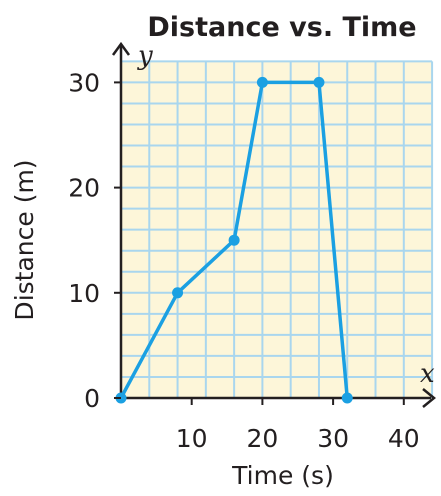 This screenshot has height=496, width=441. I want to click on y-axis-title: Distance (m), so click(24, 239).